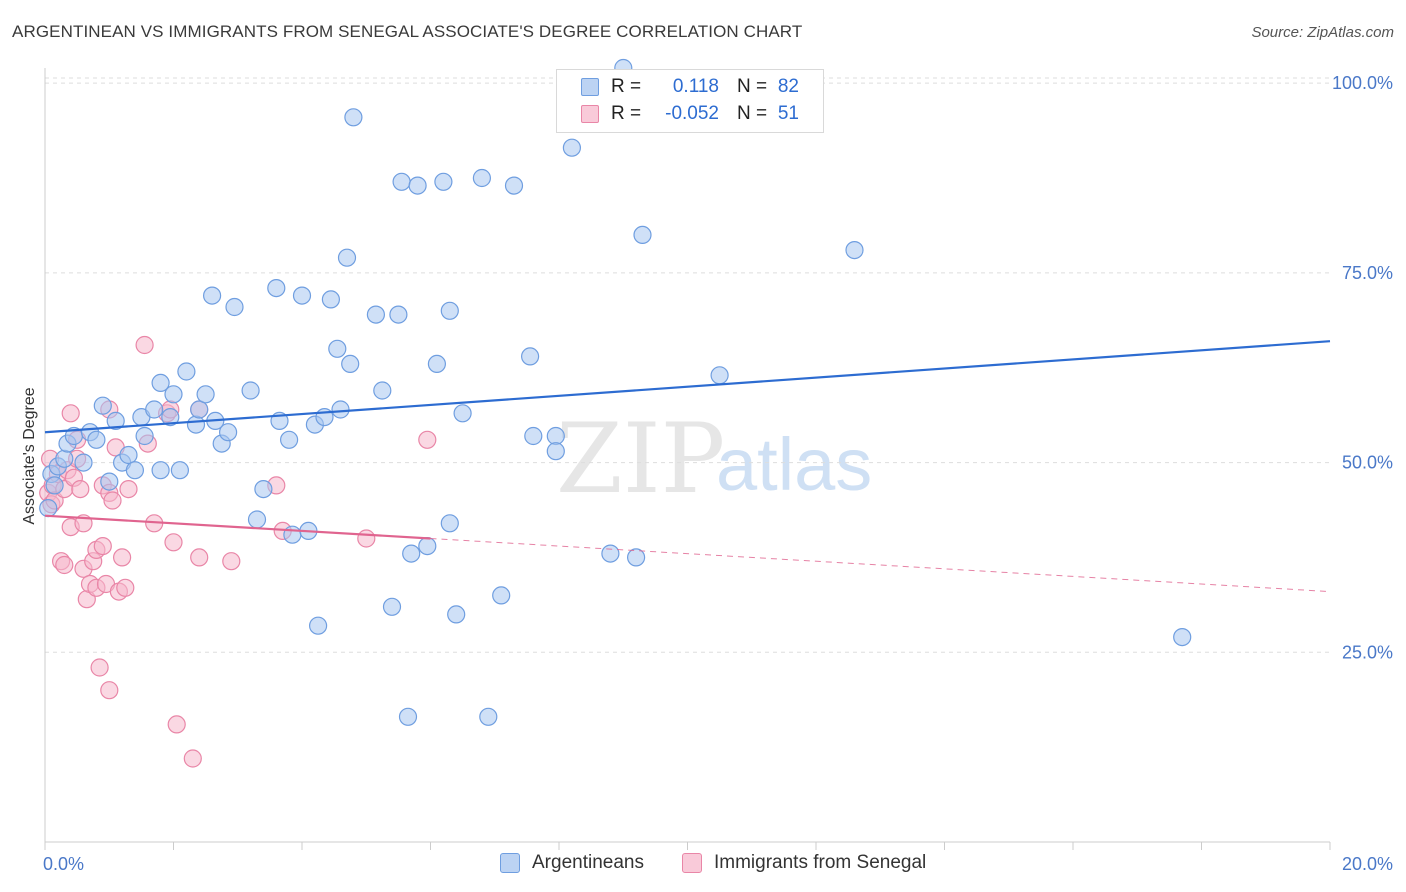 The height and width of the screenshot is (892, 1406). Describe the element at coordinates (29, 455) in the screenshot. I see `y-axis-label: Associate's Degree` at that location.